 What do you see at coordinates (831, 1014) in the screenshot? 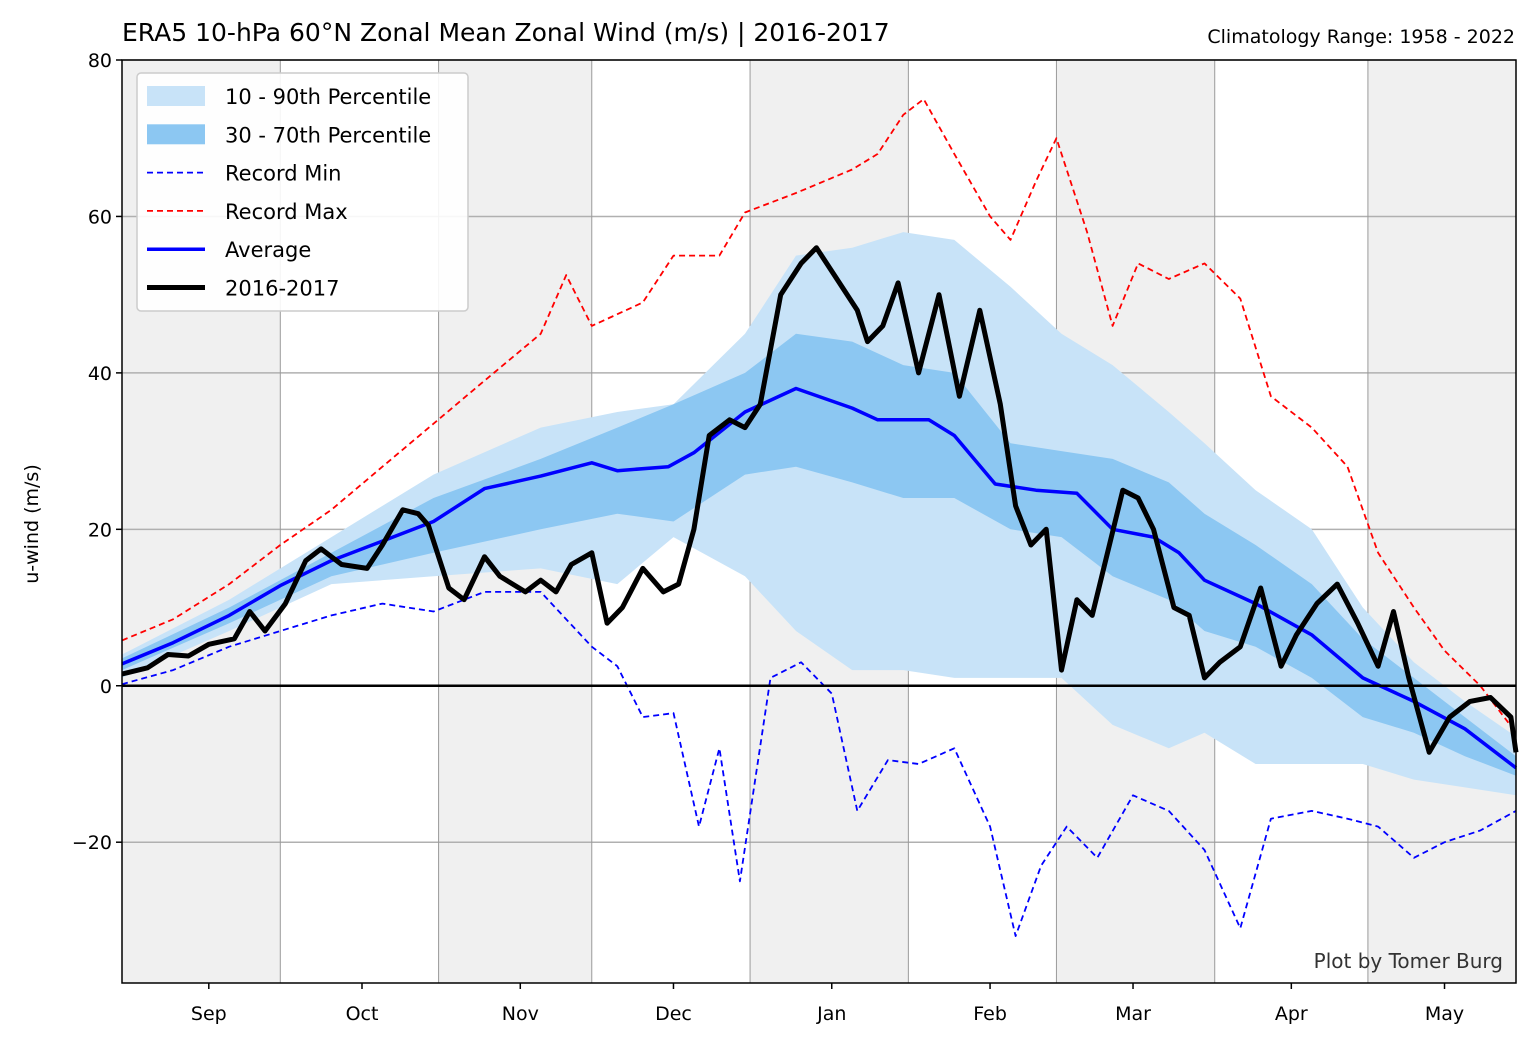
I see `x-tick-label: Jan` at bounding box center [831, 1014].